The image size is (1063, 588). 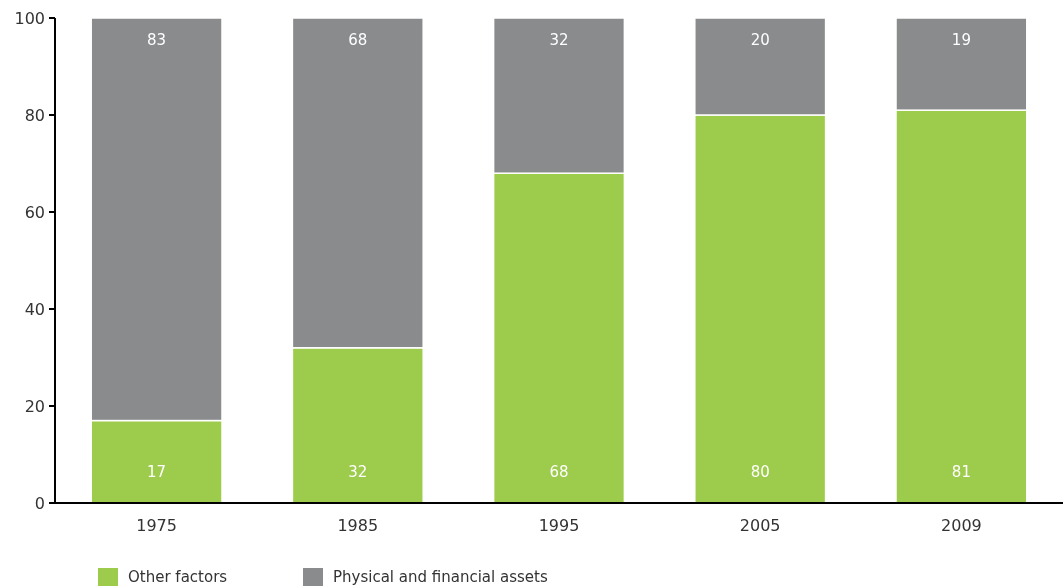 I want to click on data-label: 19, so click(x=961, y=40).